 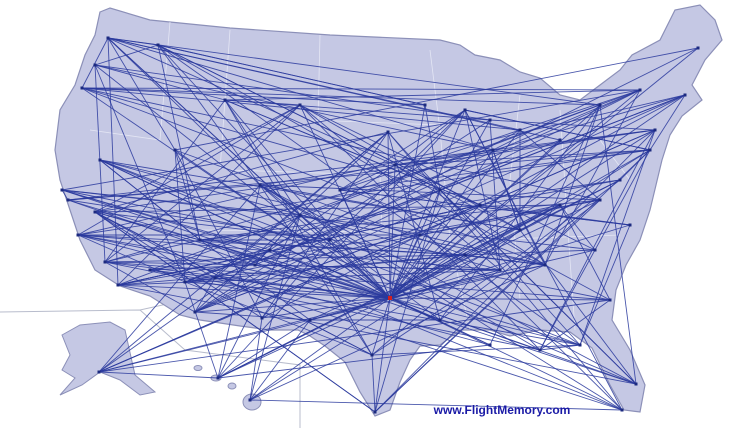 What do you see at coordinates (390, 298) in the screenshot?
I see `hub-airport` at bounding box center [390, 298].